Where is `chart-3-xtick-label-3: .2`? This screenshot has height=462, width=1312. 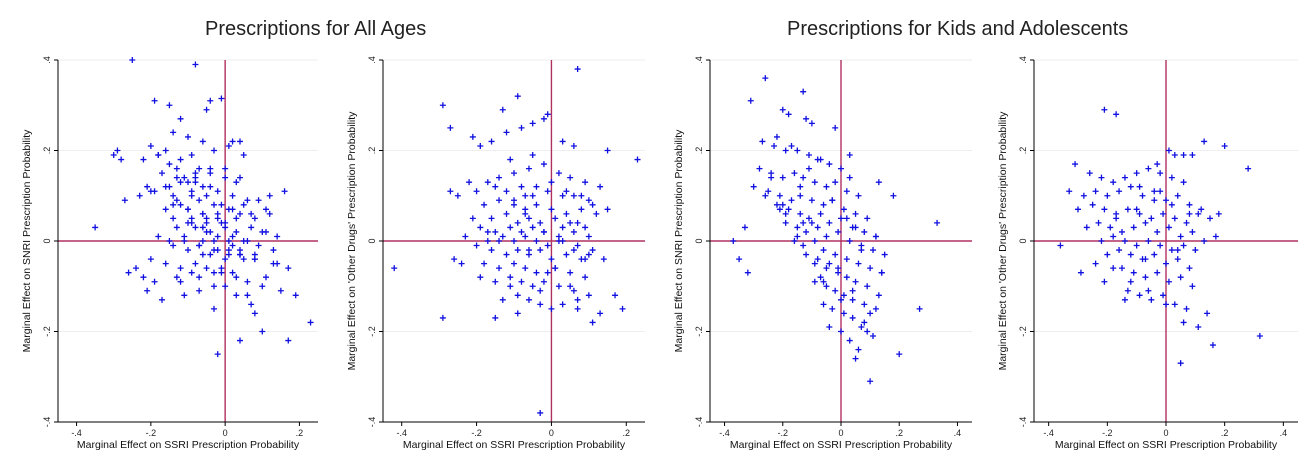 chart-3-xtick-label-3: .2 is located at coordinates (1225, 433).